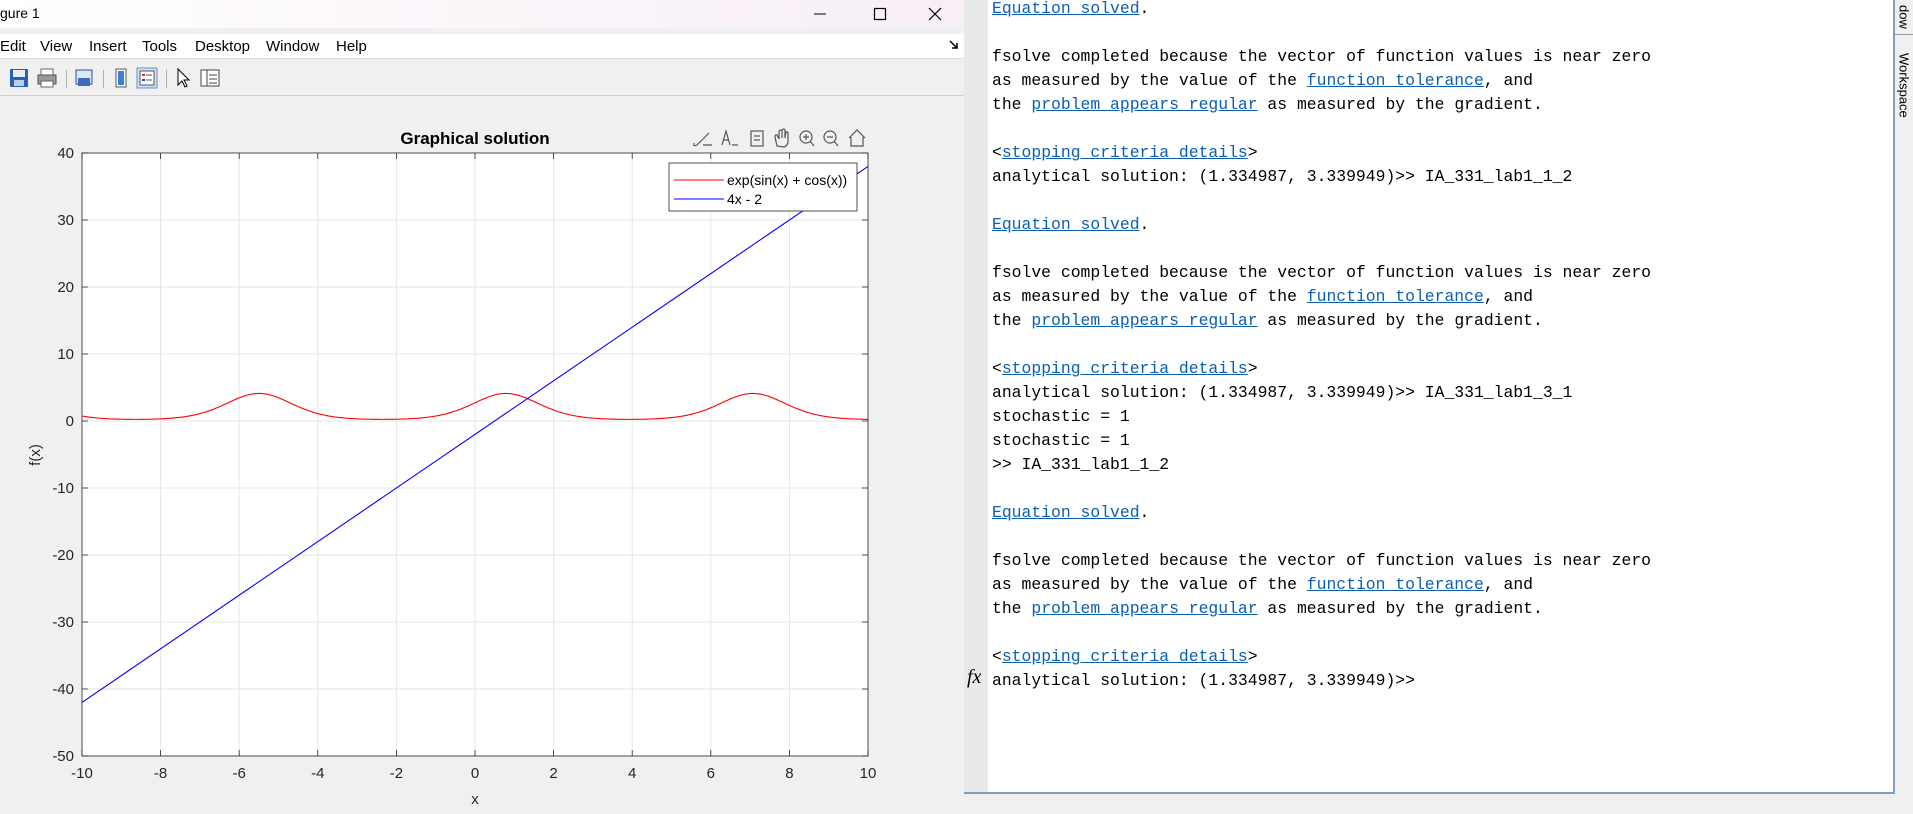  What do you see at coordinates (82, 773) in the screenshot?
I see `x-tick-label: -10` at bounding box center [82, 773].